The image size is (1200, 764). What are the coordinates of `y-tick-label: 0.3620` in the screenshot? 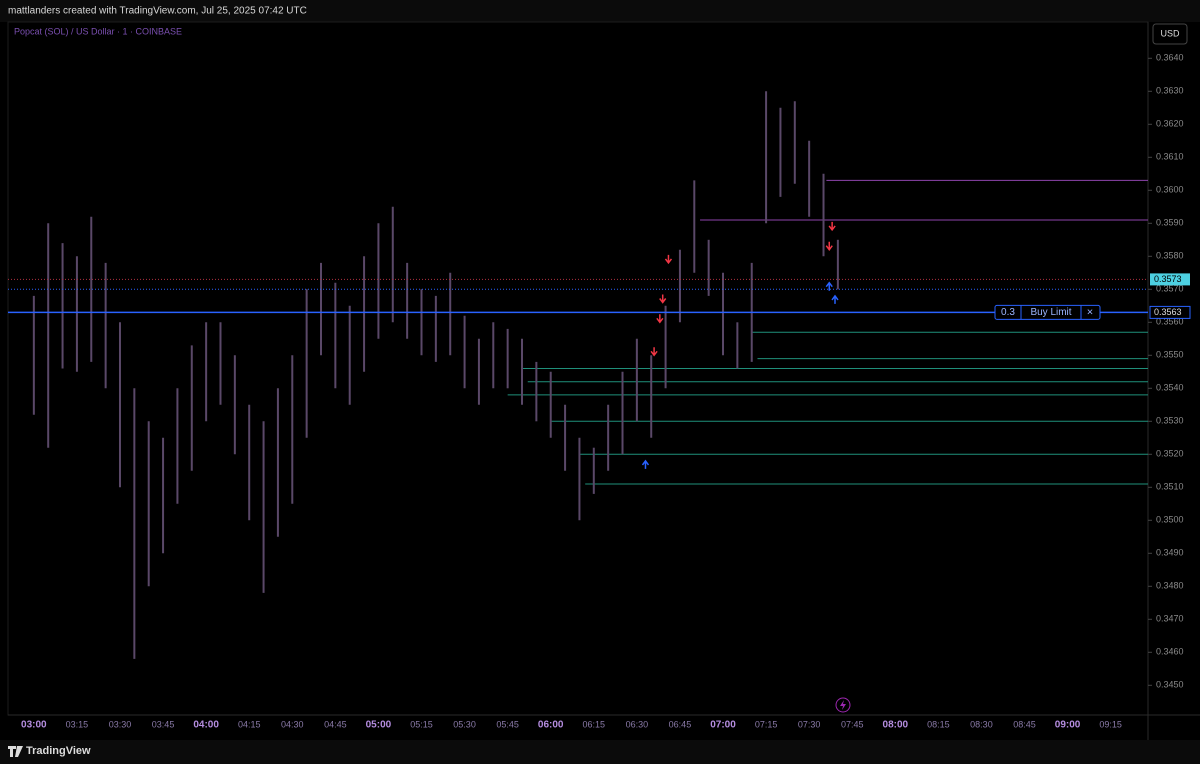 It's located at (1170, 124).